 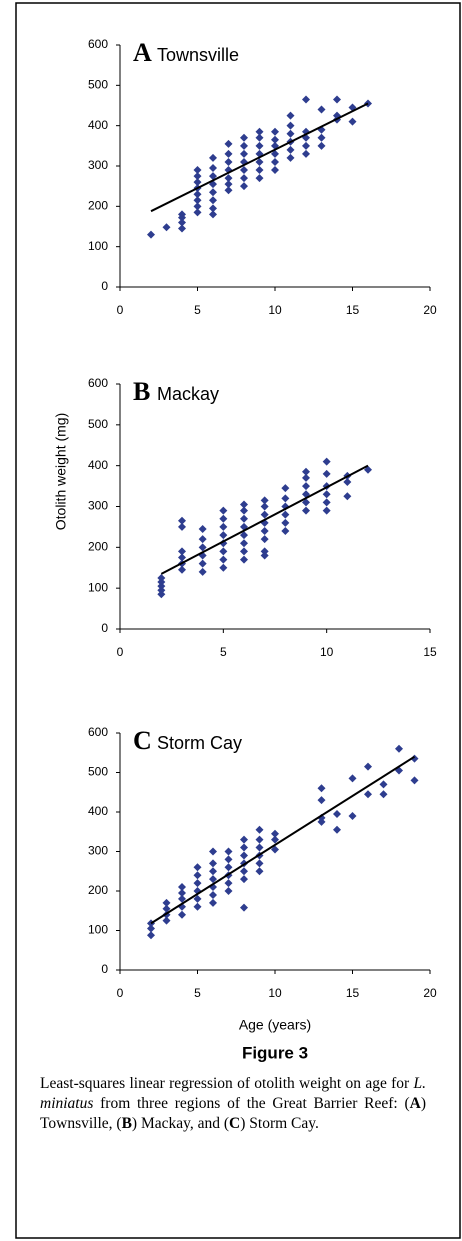 What do you see at coordinates (353, 993) in the screenshot?
I see `x-tick-label: 15` at bounding box center [353, 993].